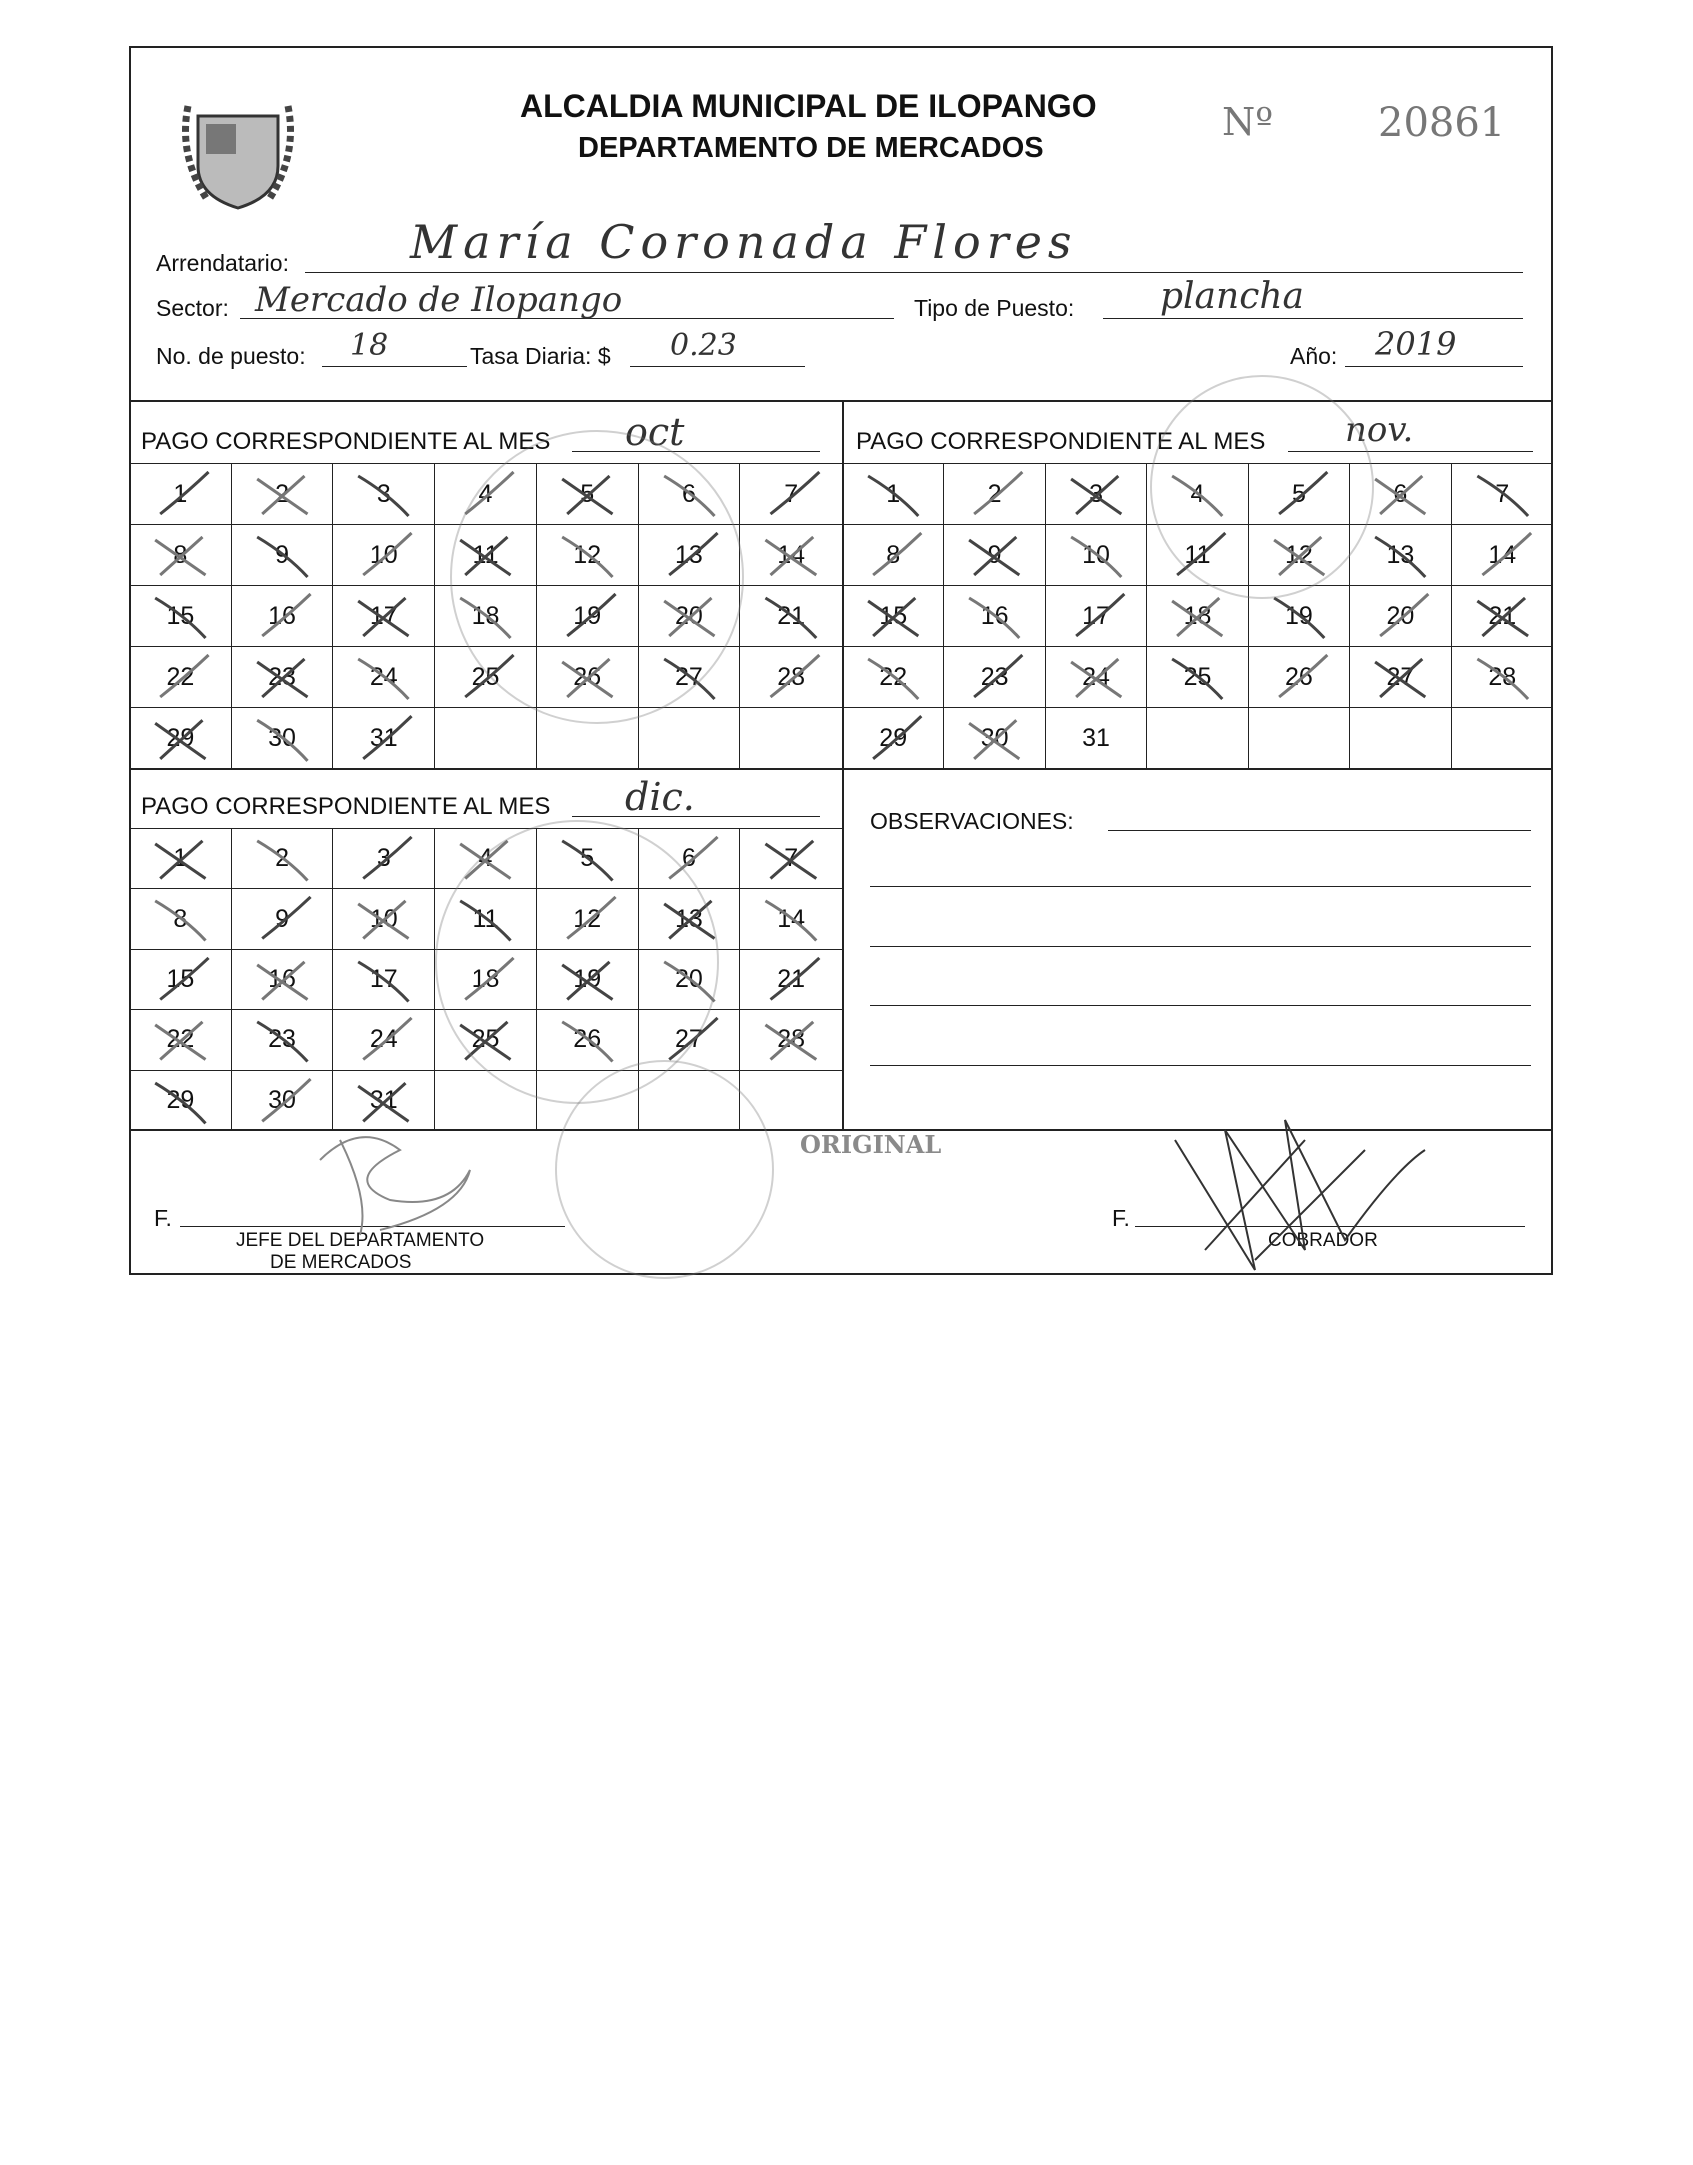 This screenshot has height=2165, width=1693. What do you see at coordinates (1401, 677) in the screenshot?
I see `day-cell: 27` at bounding box center [1401, 677].